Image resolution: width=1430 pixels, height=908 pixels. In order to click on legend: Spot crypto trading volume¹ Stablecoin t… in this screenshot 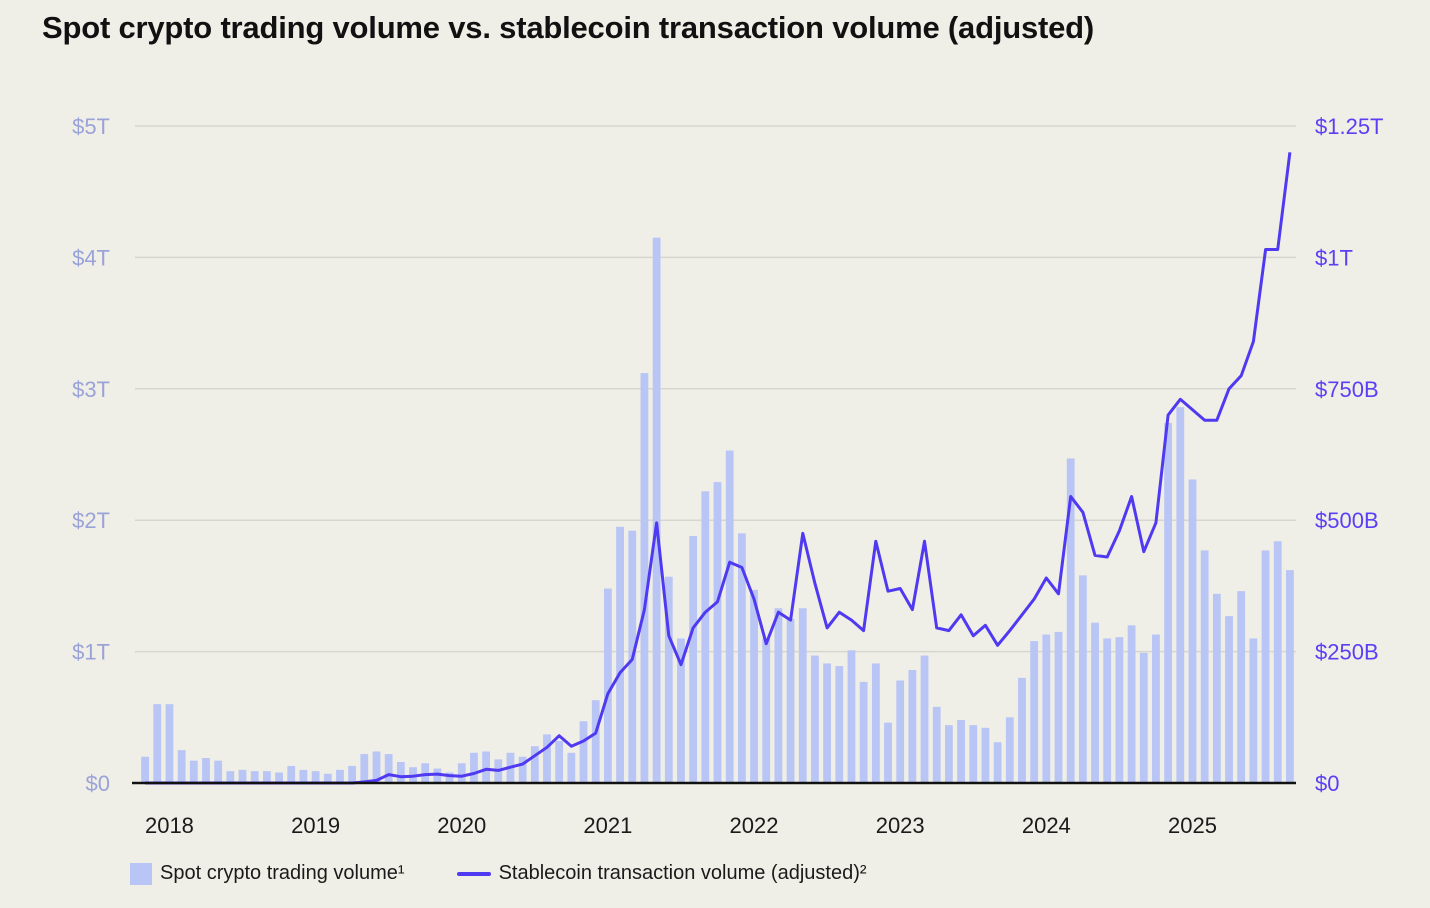, I will do `click(524, 873)`.